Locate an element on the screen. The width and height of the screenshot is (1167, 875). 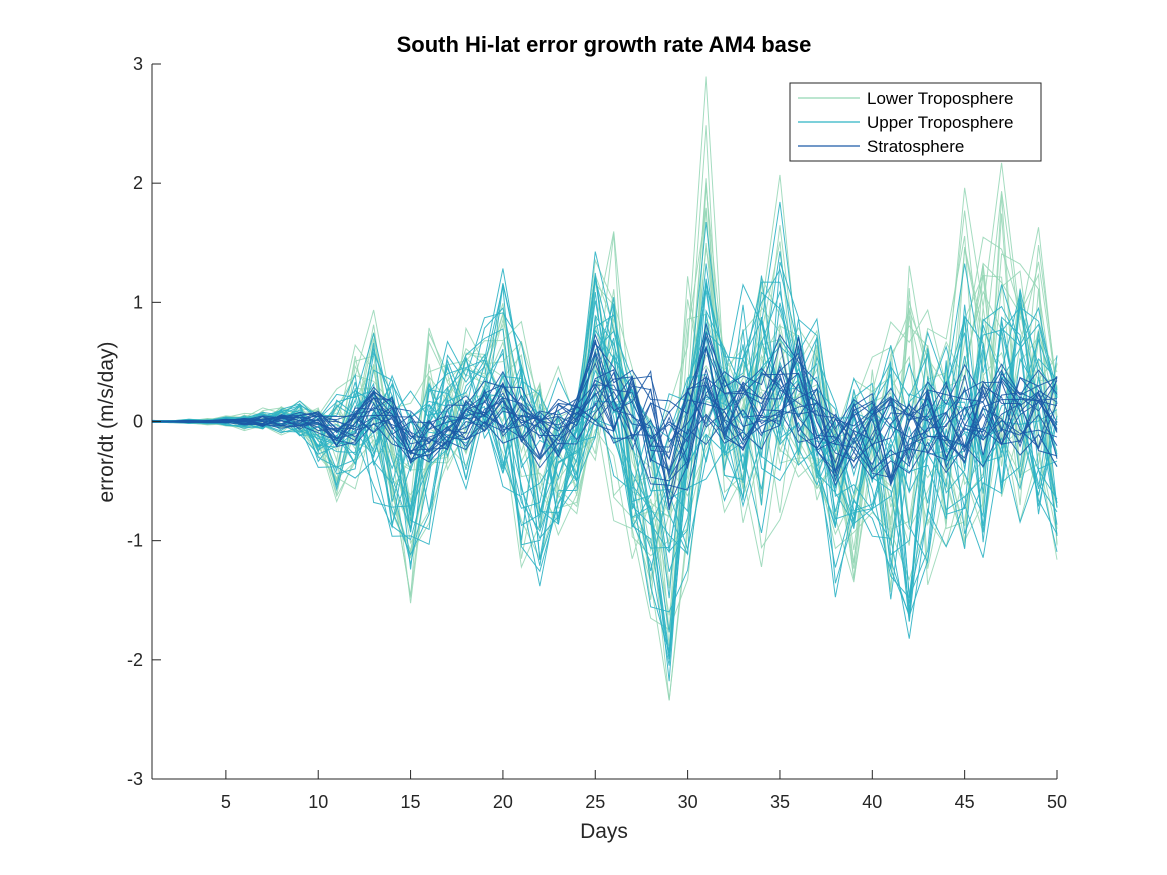
y-tick-label: 0 is located at coordinates (138, 422).